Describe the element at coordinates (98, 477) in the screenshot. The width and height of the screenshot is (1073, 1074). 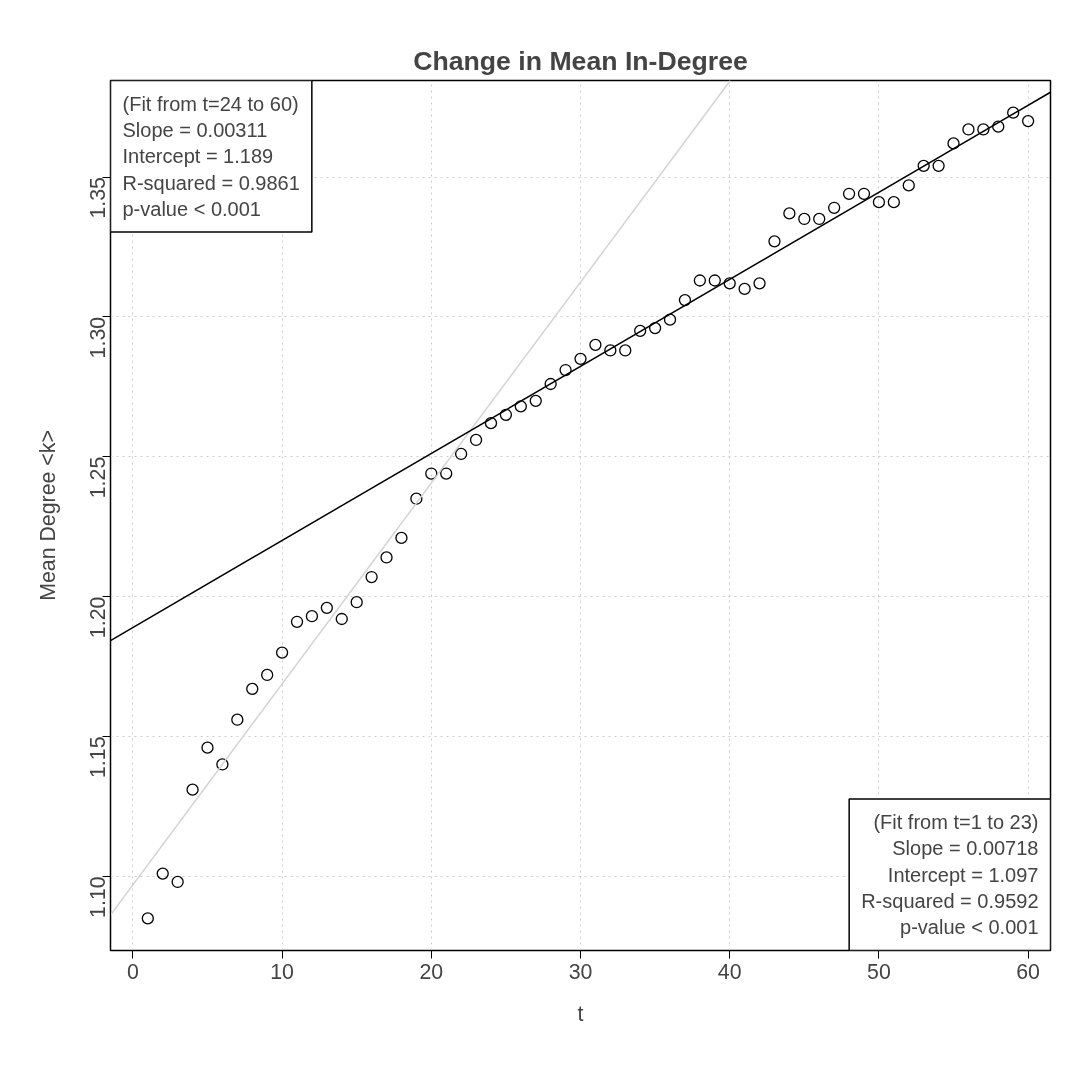
I see `y-tick-label: 1.25` at that location.